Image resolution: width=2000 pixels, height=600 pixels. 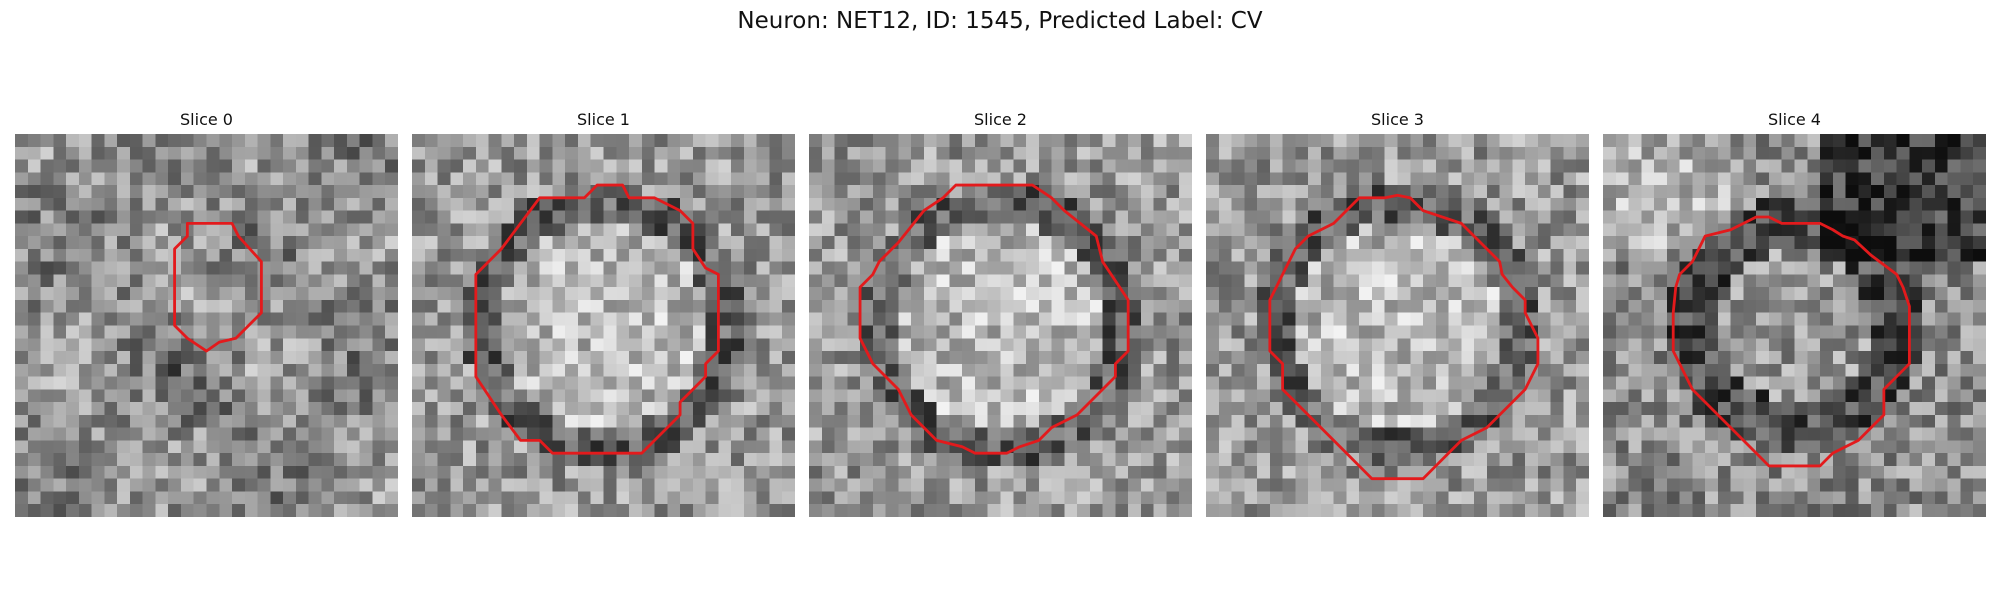 What do you see at coordinates (1000, 119) in the screenshot?
I see `slice-title: Slice 2` at bounding box center [1000, 119].